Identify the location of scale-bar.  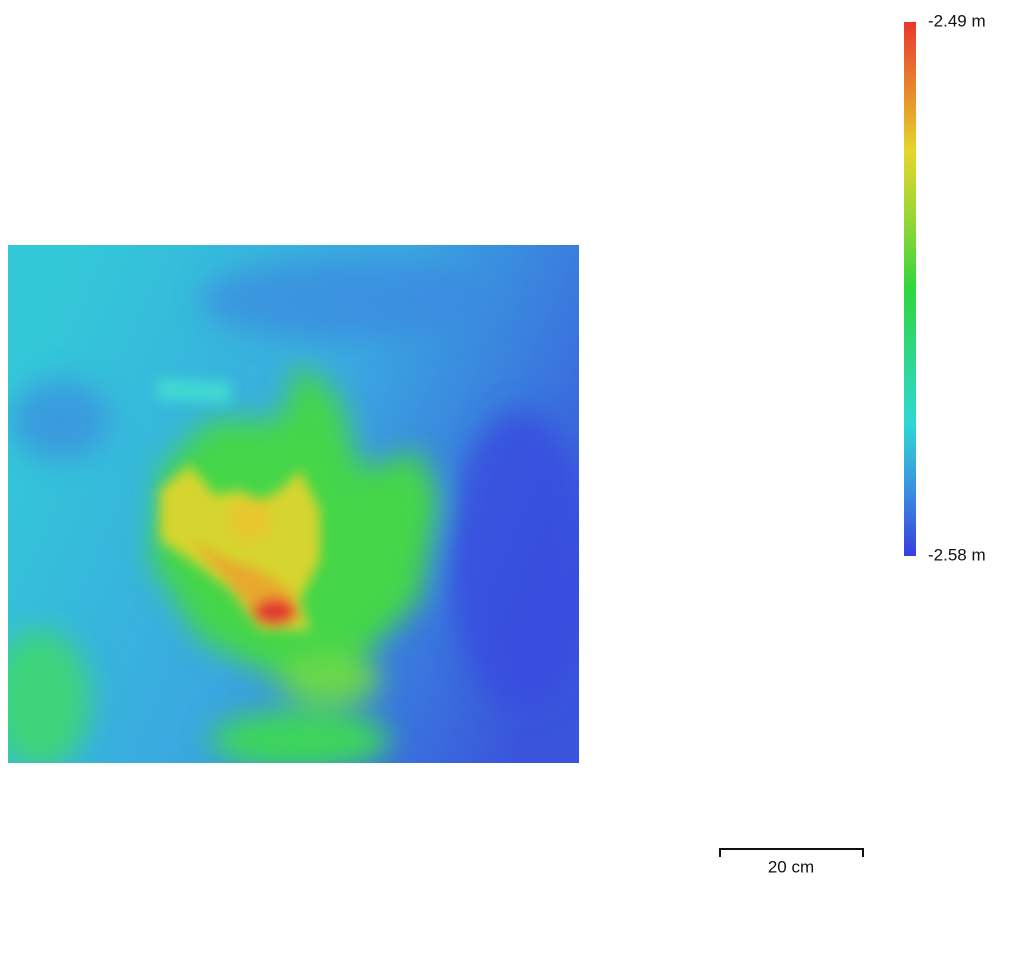
(791, 852).